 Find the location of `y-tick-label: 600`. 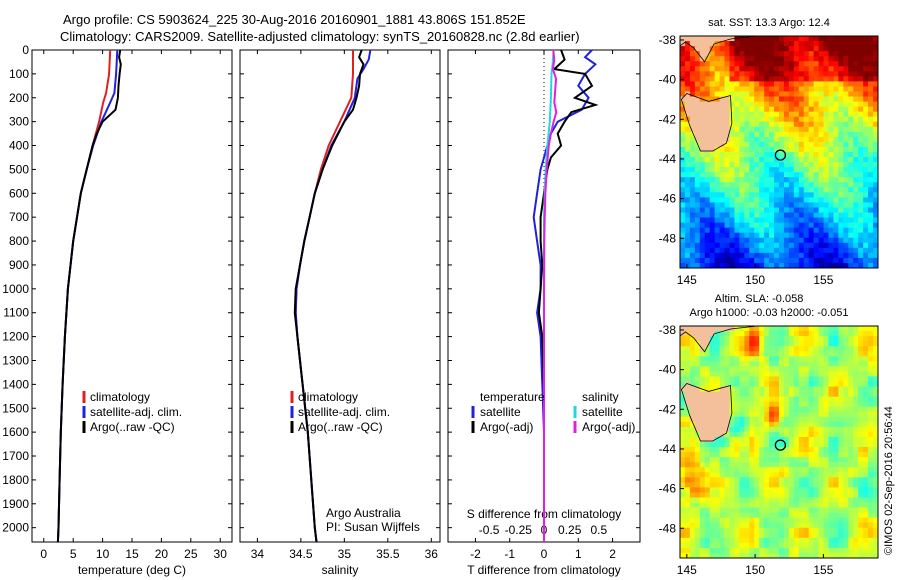

y-tick-label: 600 is located at coordinates (19, 193).